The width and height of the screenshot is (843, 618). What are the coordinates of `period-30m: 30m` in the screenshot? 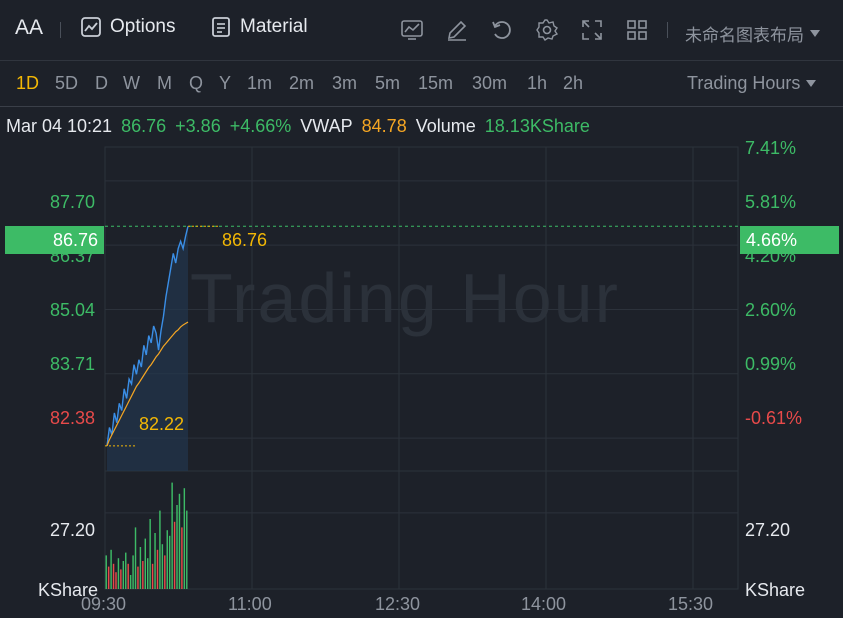 It's located at (490, 83).